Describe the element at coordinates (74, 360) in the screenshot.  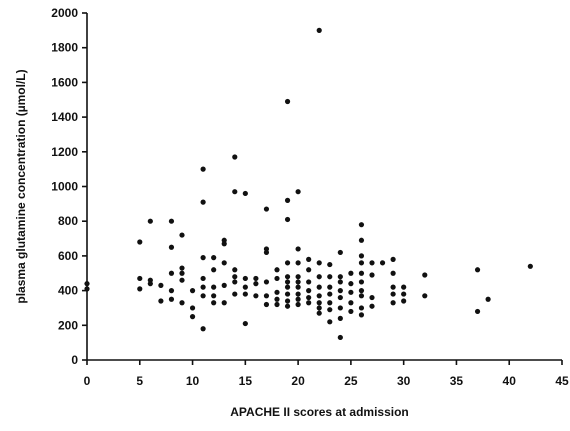
I see `y-tick-label: 0` at that location.